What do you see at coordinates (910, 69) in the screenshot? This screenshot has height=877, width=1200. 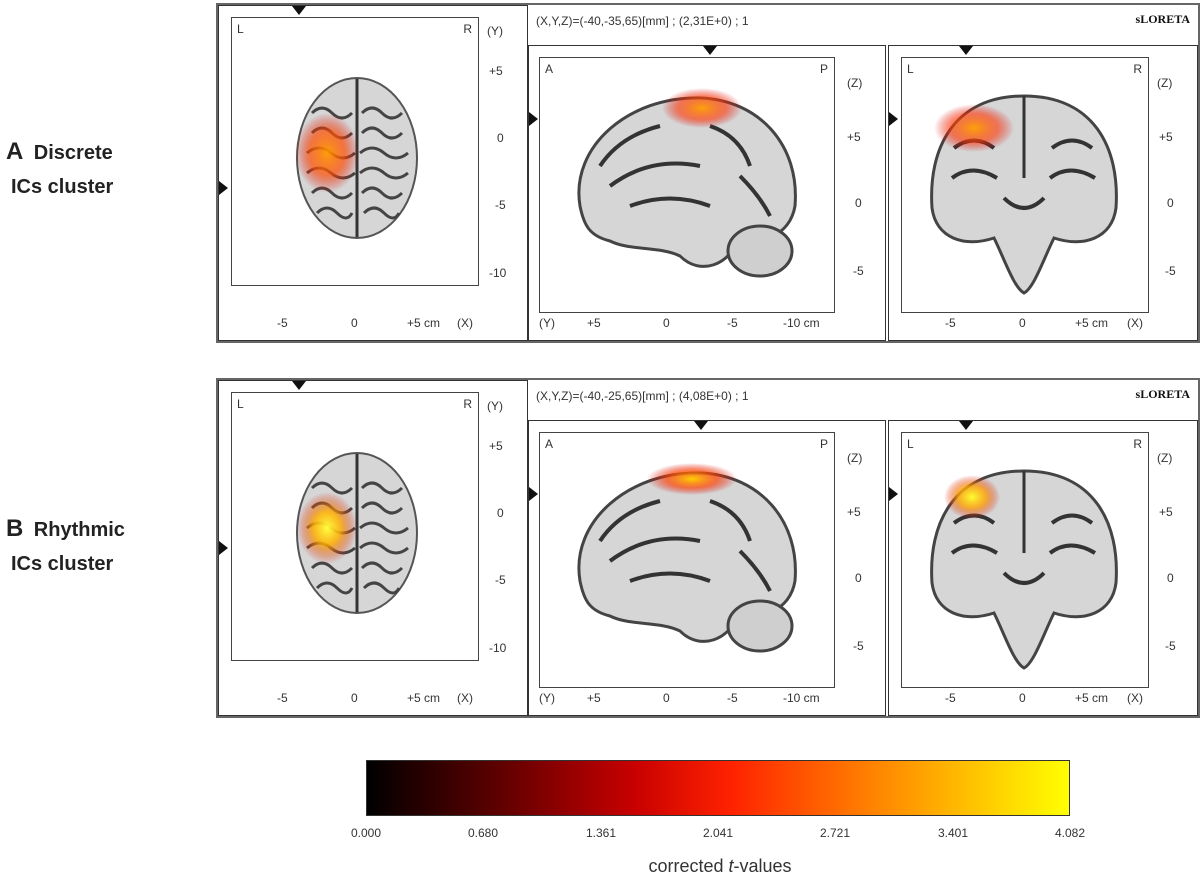 I see `coronal-corner-left: L` at bounding box center [910, 69].